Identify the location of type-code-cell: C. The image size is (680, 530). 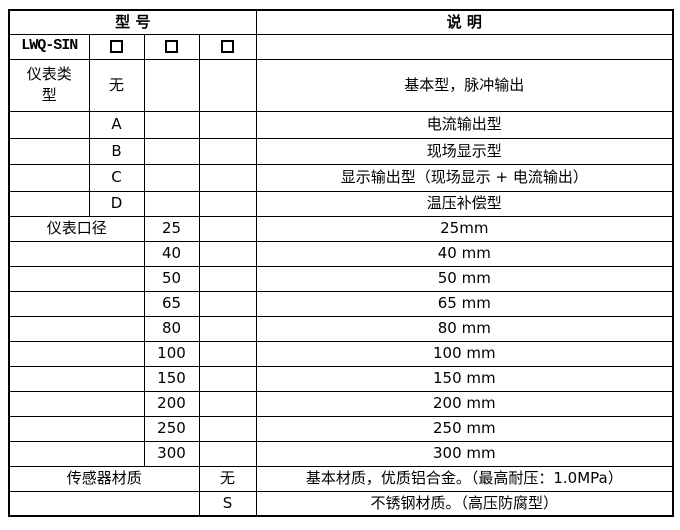
(116, 177).